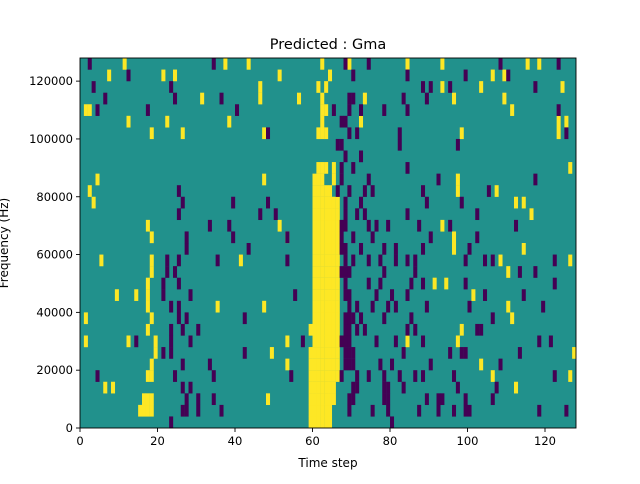  What do you see at coordinates (390, 441) in the screenshot?
I see `x-tick-label: 80` at bounding box center [390, 441].